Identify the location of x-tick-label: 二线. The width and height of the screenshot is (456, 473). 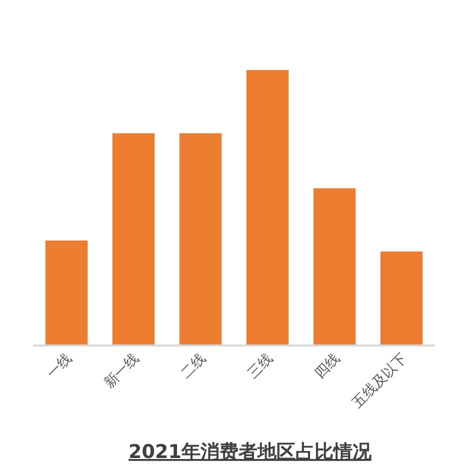
(194, 366).